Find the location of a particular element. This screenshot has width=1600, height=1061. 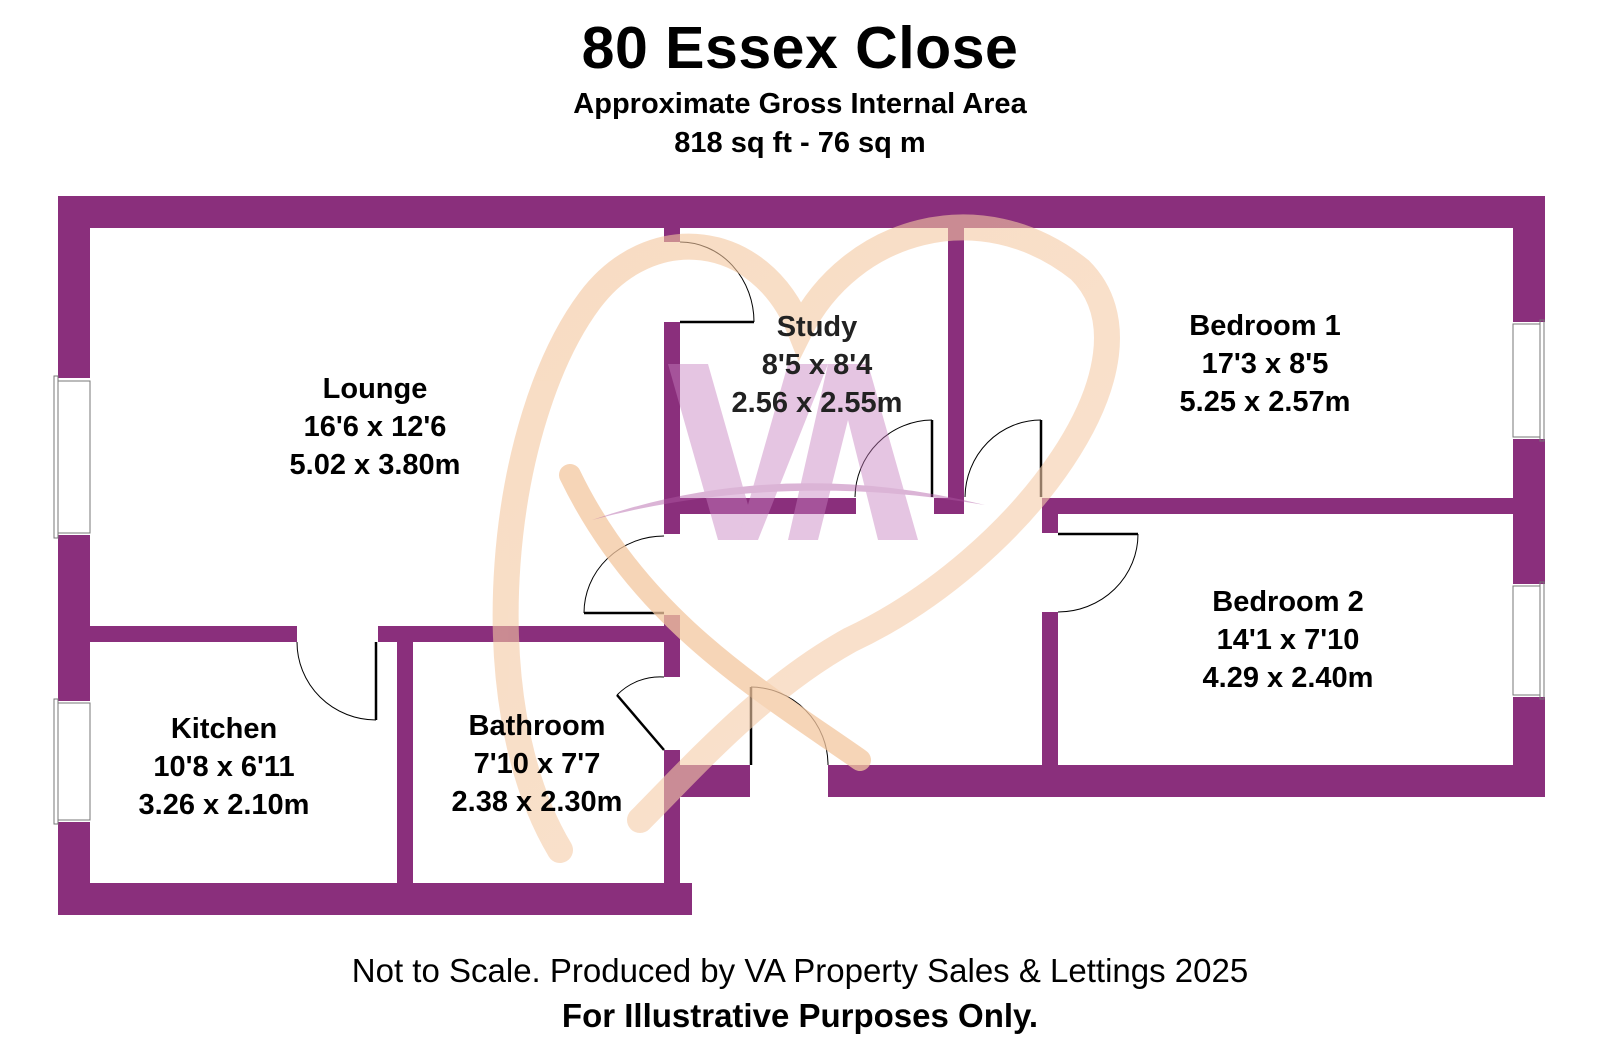

room-bedroom-1: Bedroom 1 17'3 x 8'5 5.25 x 2.57m is located at coordinates (1265, 364).